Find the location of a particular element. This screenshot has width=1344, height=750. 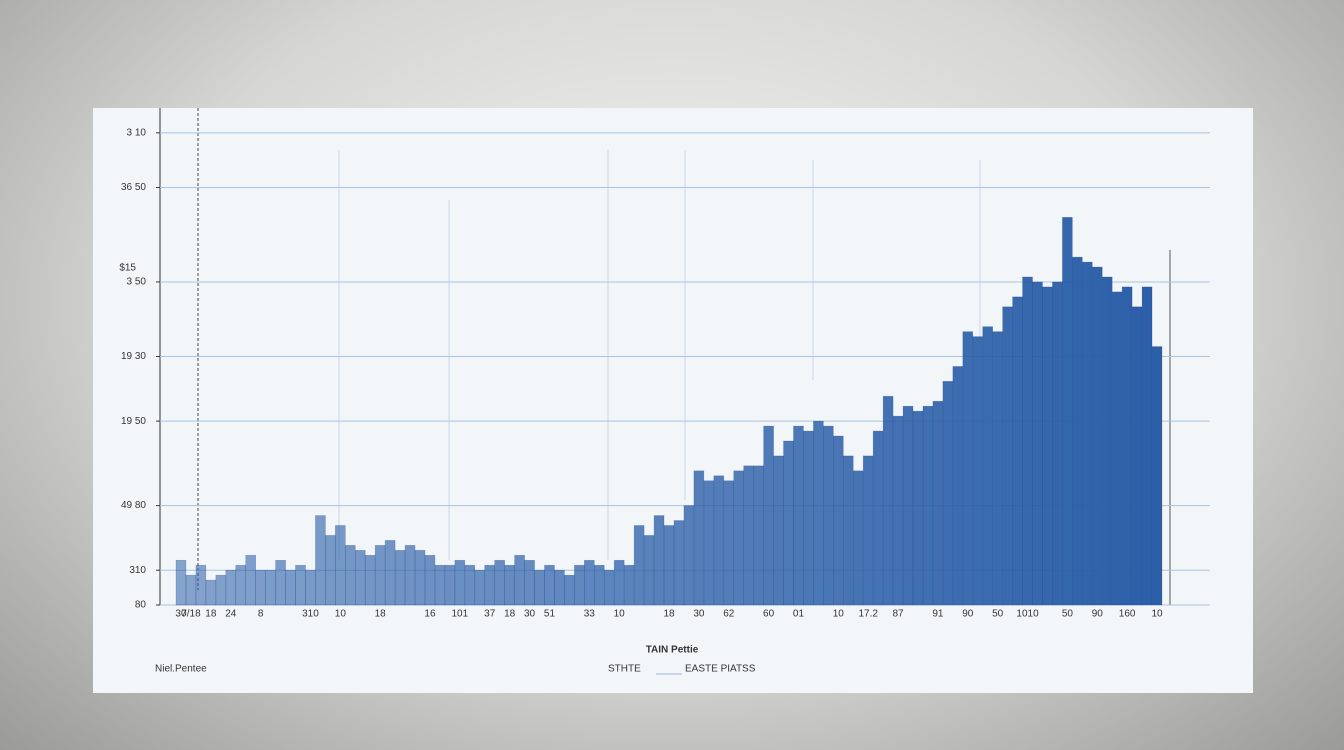

footer-left: Niel.Pentee is located at coordinates (181, 669).